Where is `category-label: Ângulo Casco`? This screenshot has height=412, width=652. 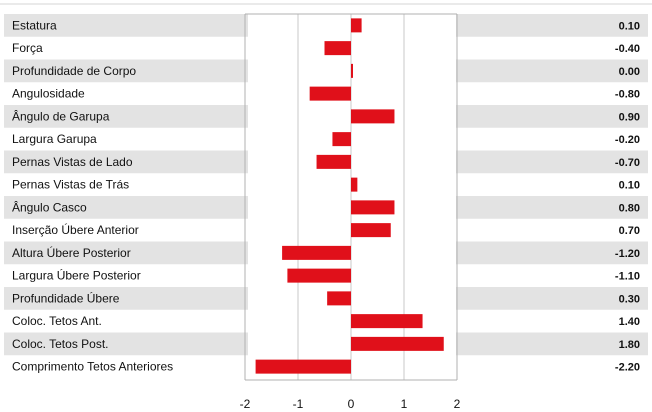 category-label: Ângulo Casco is located at coordinates (49, 206).